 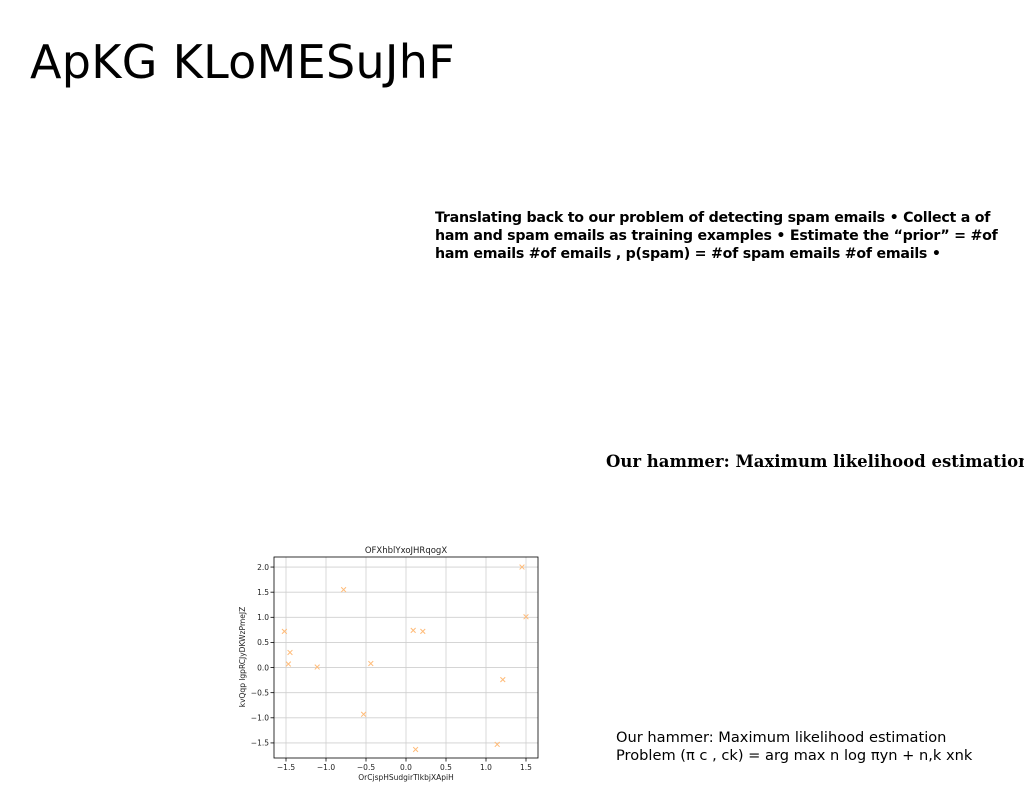 I want to click on chart-grid, so click(x=406, y=657).